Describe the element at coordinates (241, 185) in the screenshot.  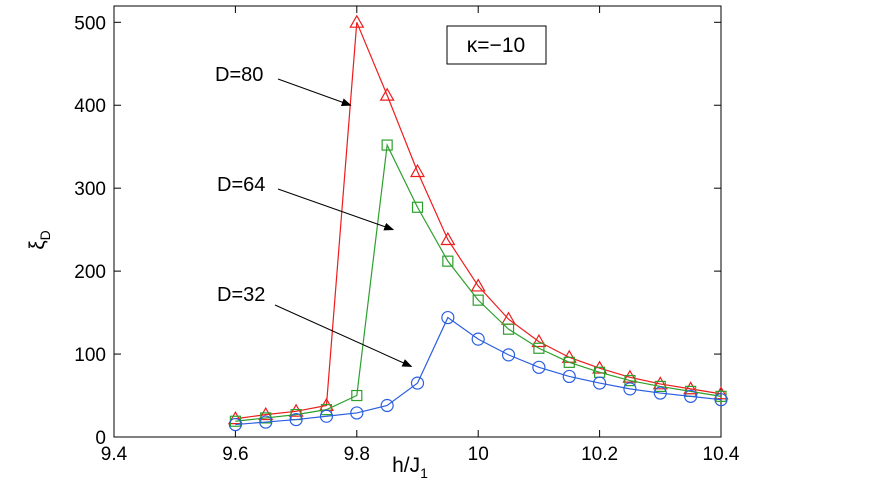
I see `annotation-label: D=64` at that location.